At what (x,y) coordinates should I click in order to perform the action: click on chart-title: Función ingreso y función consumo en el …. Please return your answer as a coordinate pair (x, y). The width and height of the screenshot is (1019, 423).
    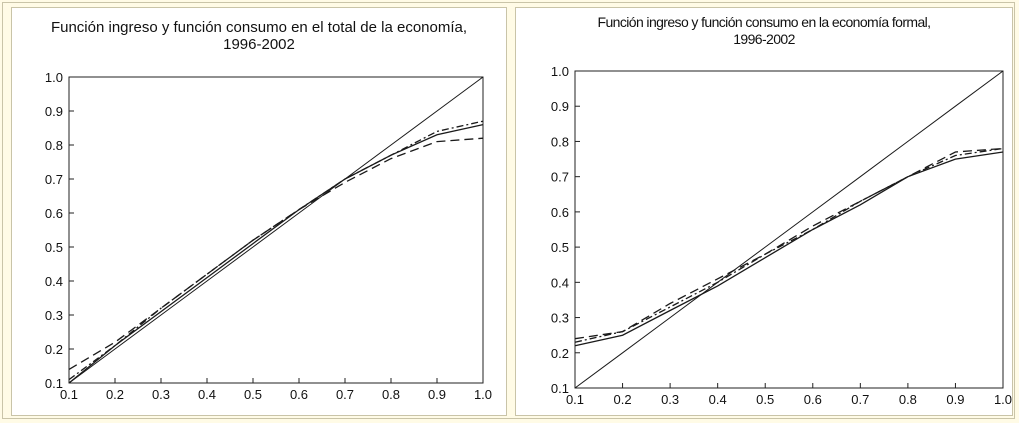
    Looking at the image, I should click on (259, 36).